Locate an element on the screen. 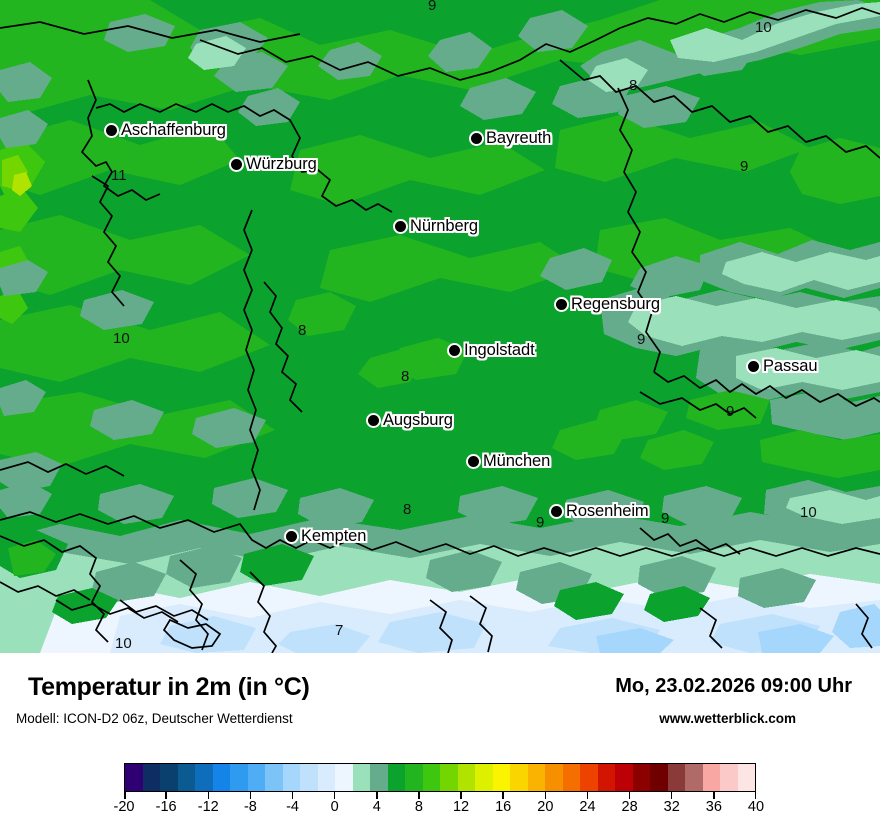 The width and height of the screenshot is (880, 830). website-credit: www.wetterblick.com is located at coordinates (727, 718).